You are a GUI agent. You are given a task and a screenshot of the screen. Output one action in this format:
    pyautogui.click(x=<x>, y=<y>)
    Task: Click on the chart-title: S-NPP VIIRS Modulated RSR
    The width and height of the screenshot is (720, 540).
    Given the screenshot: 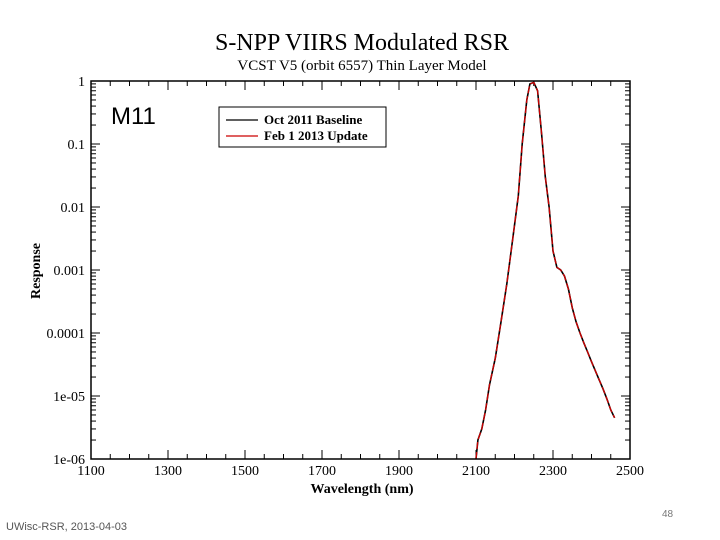 What is the action you would take?
    pyautogui.click(x=362, y=43)
    